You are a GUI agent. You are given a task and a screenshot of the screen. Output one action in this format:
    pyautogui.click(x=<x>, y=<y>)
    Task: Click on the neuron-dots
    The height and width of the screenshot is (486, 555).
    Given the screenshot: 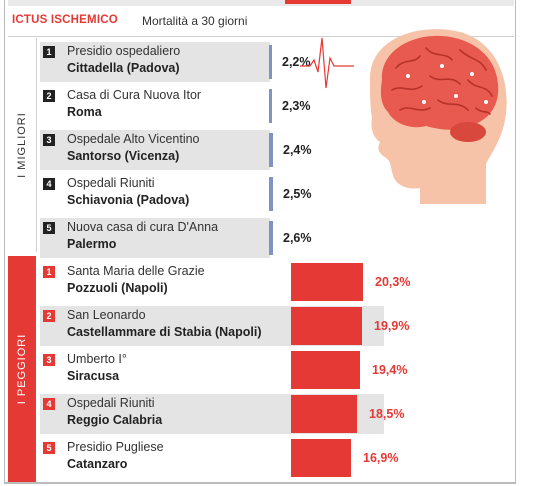 What is the action you would take?
    pyautogui.click(x=447, y=84)
    